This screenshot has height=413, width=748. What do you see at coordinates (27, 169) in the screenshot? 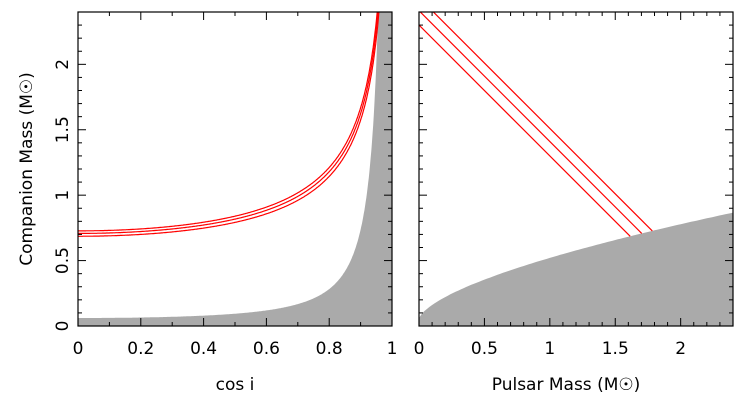
I see `left-y-axis-label: Companion Mass (M☉)` at bounding box center [27, 169].